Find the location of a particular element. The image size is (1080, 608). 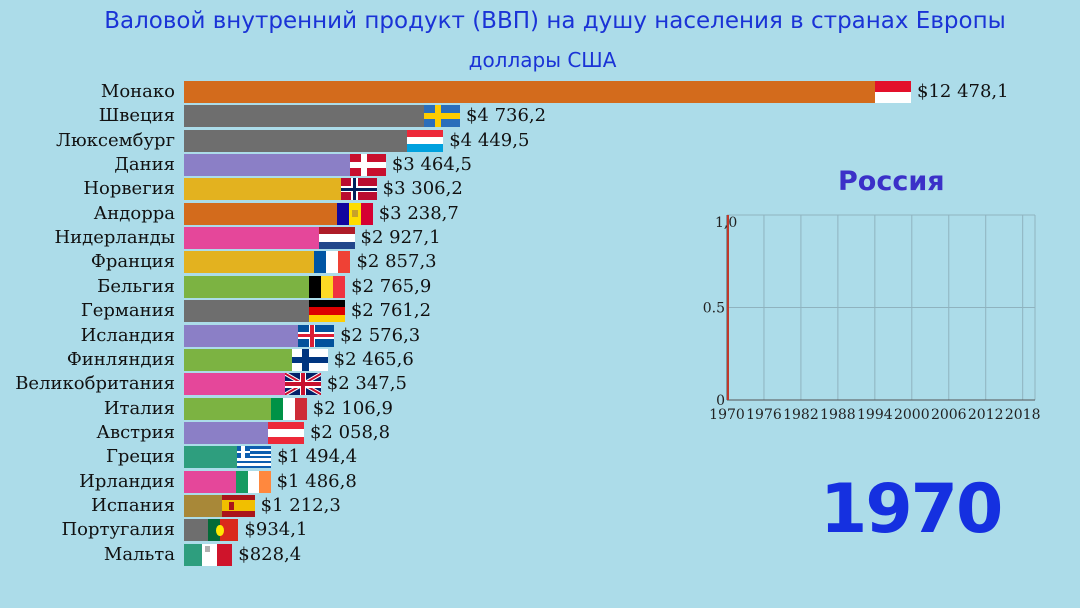

x-tick-label: 1976 is located at coordinates (764, 415).